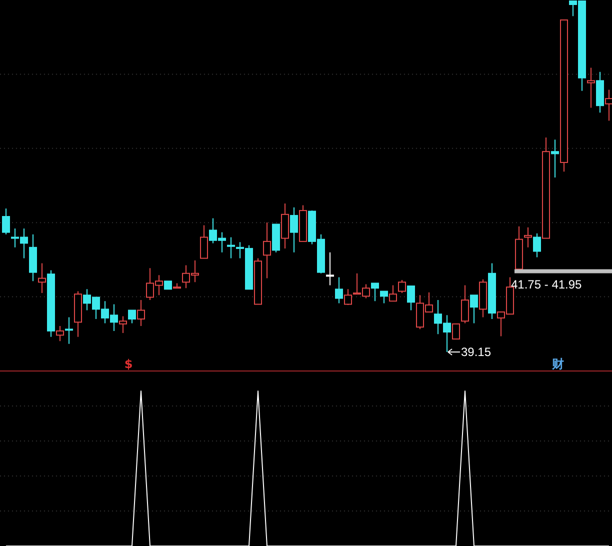 The height and width of the screenshot is (546, 612). What do you see at coordinates (546, 284) in the screenshot?
I see `annotation: 41.75 - 41.95` at bounding box center [546, 284].